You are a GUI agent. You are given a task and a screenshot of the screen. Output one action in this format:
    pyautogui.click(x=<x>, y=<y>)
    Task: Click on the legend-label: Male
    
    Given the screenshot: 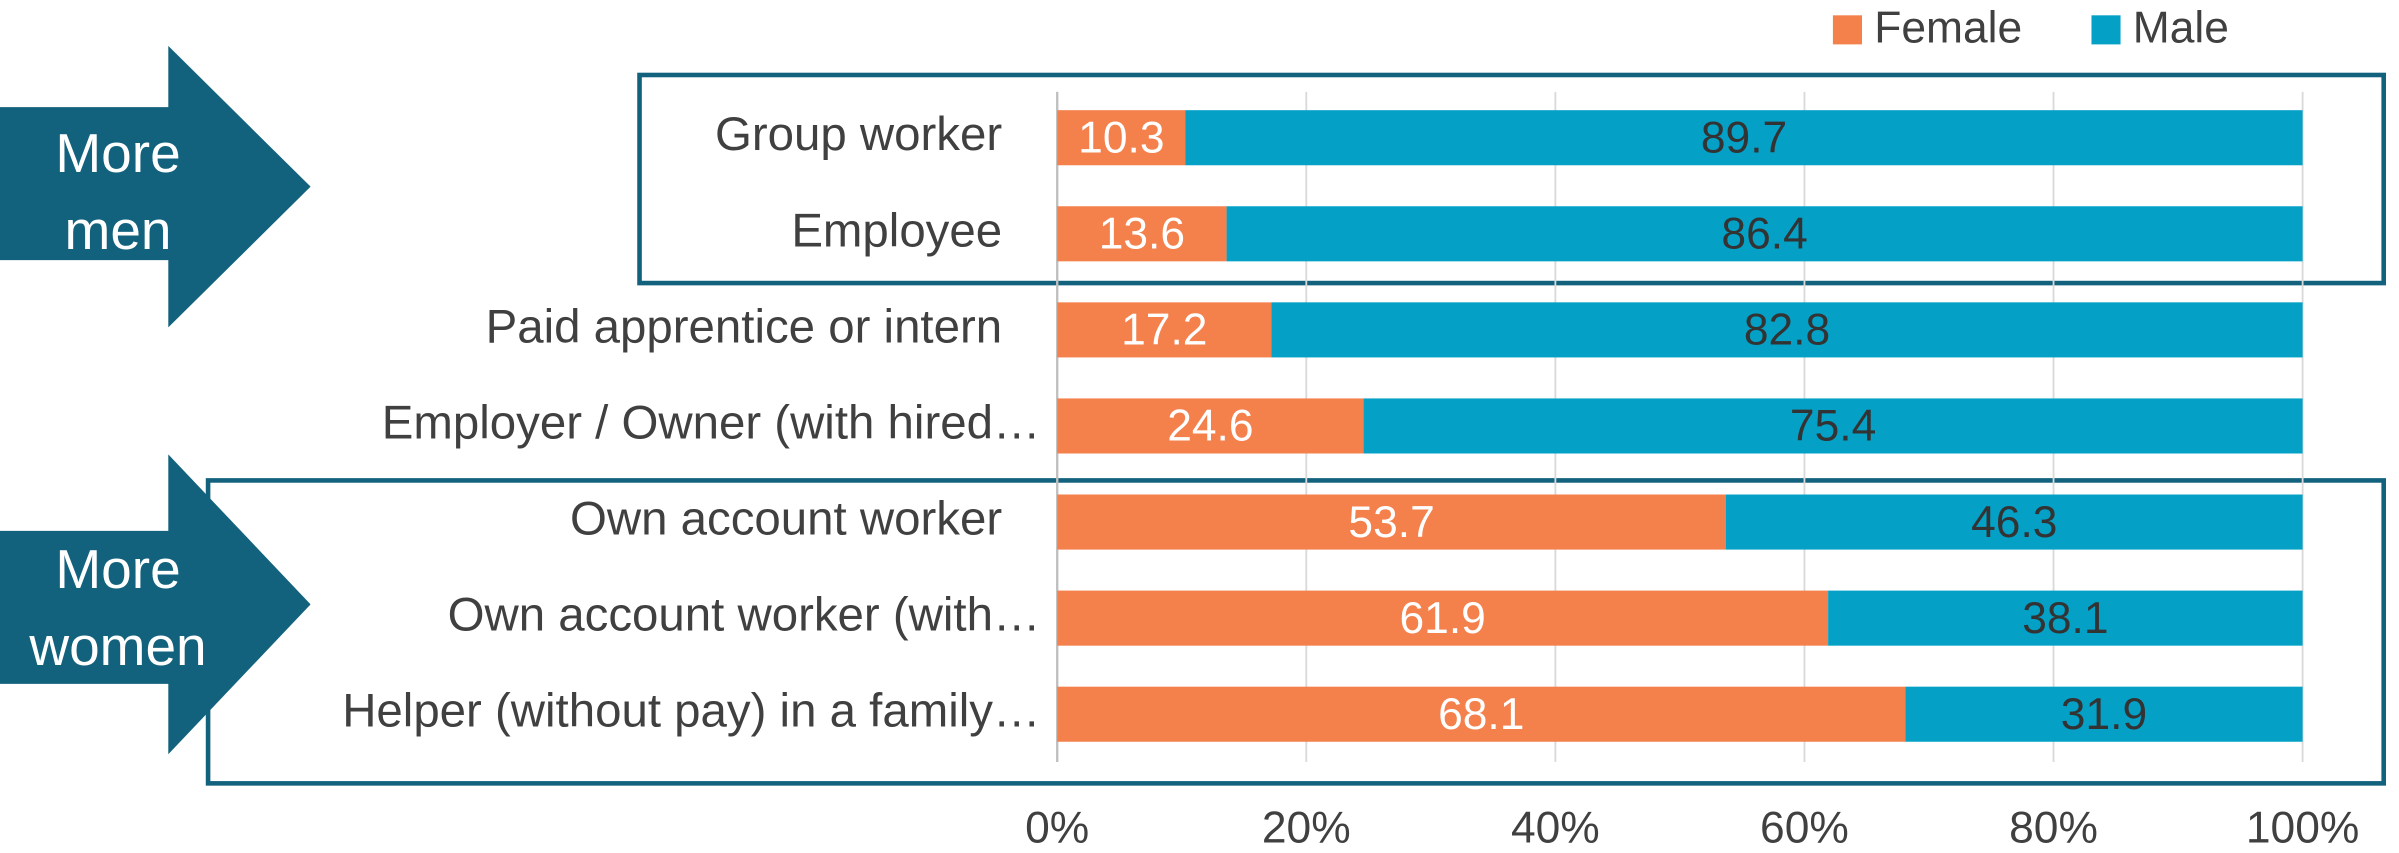 What is the action you would take?
    pyautogui.click(x=2181, y=27)
    